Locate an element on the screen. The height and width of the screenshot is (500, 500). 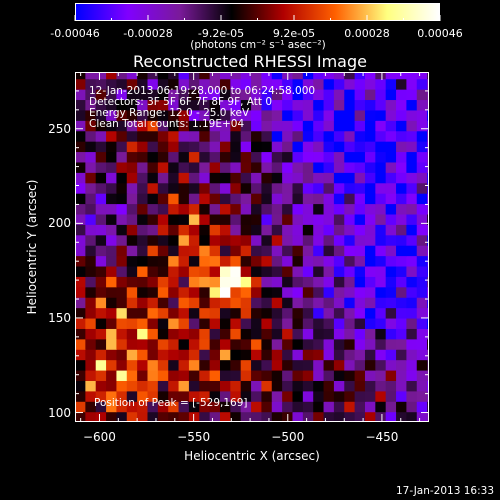
colorbar-tick-label: -0.00028 is located at coordinates (148, 33).